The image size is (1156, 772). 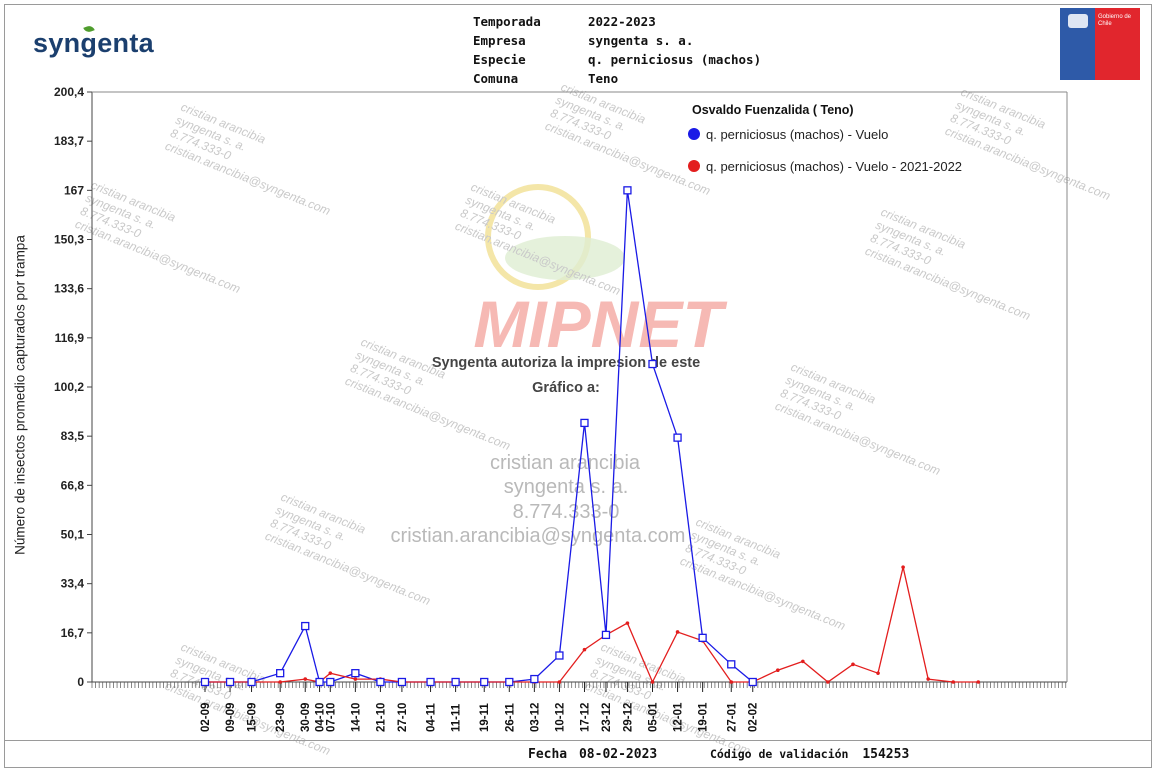 What do you see at coordinates (70, 338) in the screenshot?
I see `y-tick-label: 116,9` at bounding box center [70, 338].